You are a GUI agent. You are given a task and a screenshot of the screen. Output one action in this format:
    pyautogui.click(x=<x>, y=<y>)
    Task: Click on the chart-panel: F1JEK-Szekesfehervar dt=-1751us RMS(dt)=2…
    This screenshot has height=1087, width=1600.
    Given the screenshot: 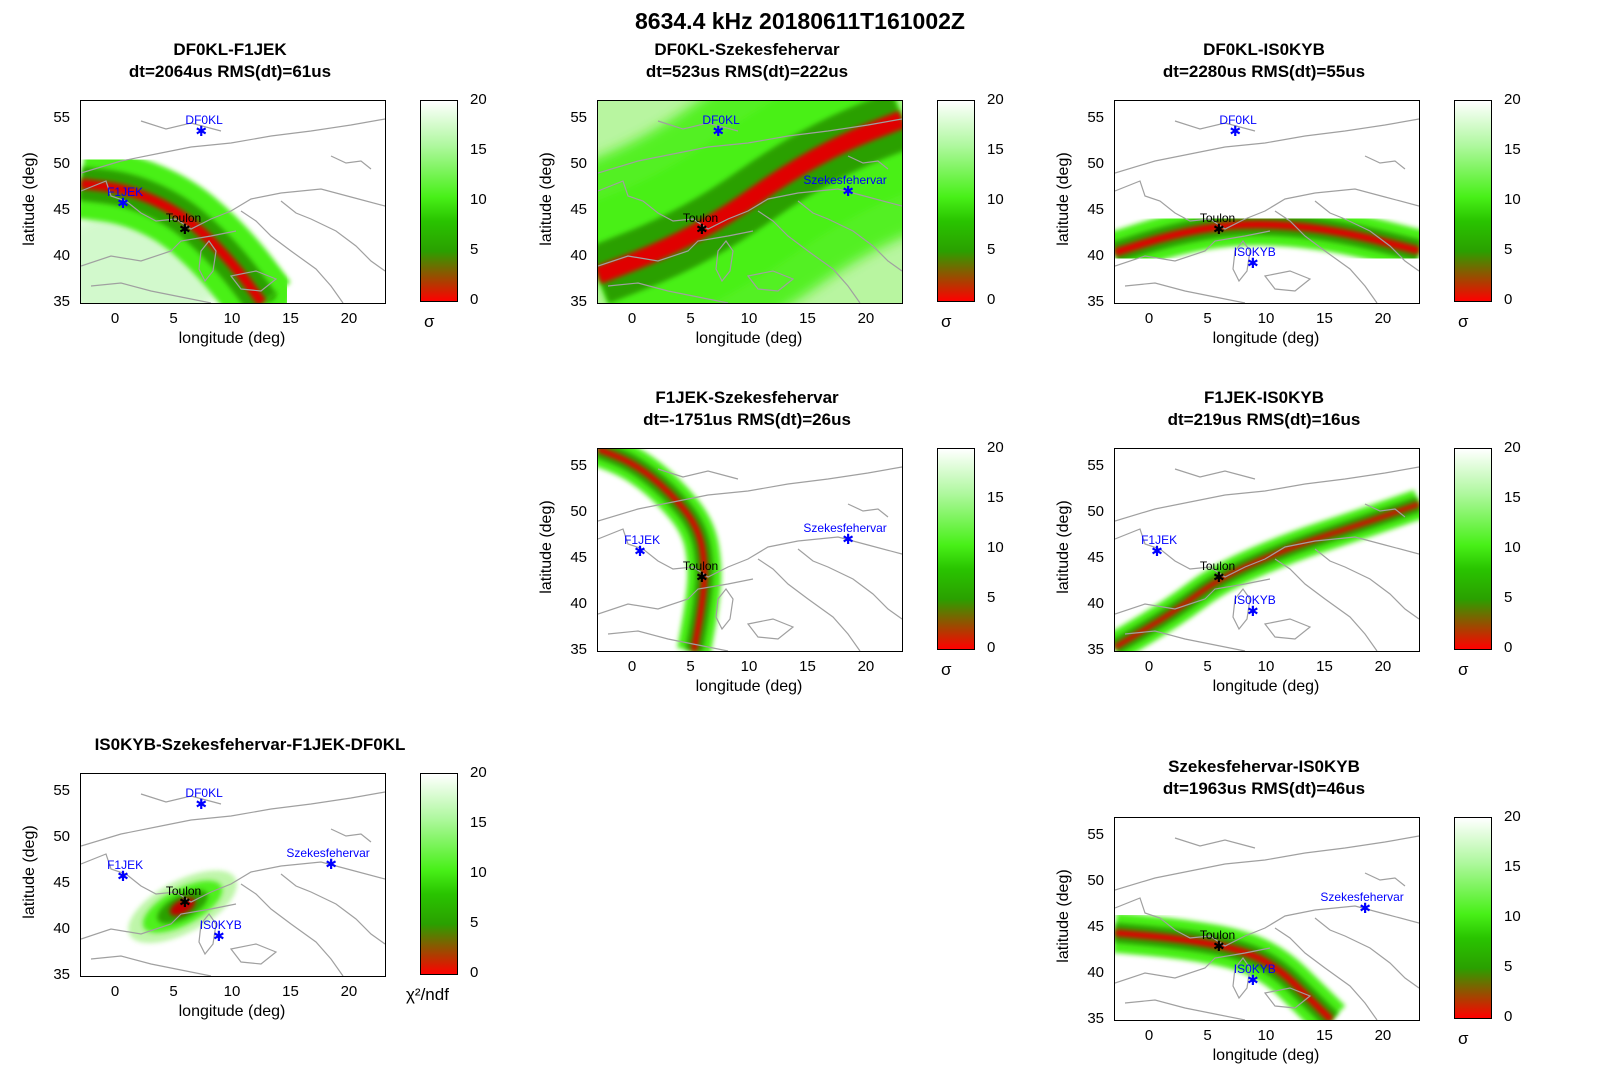 What is the action you would take?
    pyautogui.click(x=760, y=553)
    